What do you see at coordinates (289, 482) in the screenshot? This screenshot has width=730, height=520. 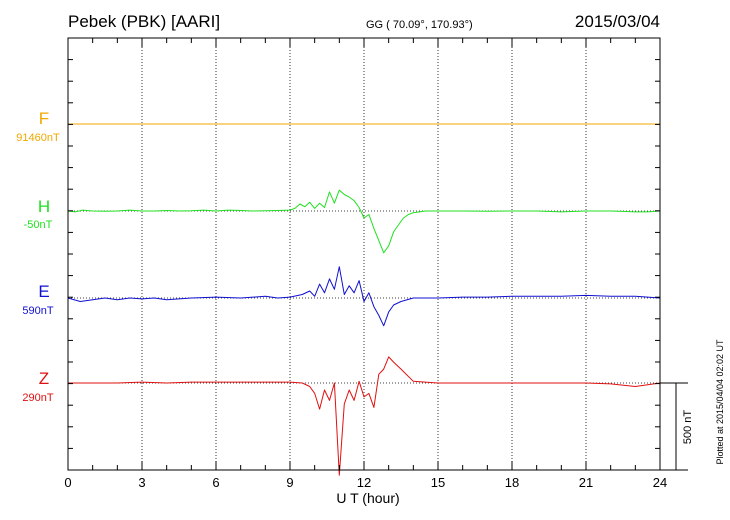 I see `x-tick-label: 9` at bounding box center [289, 482].